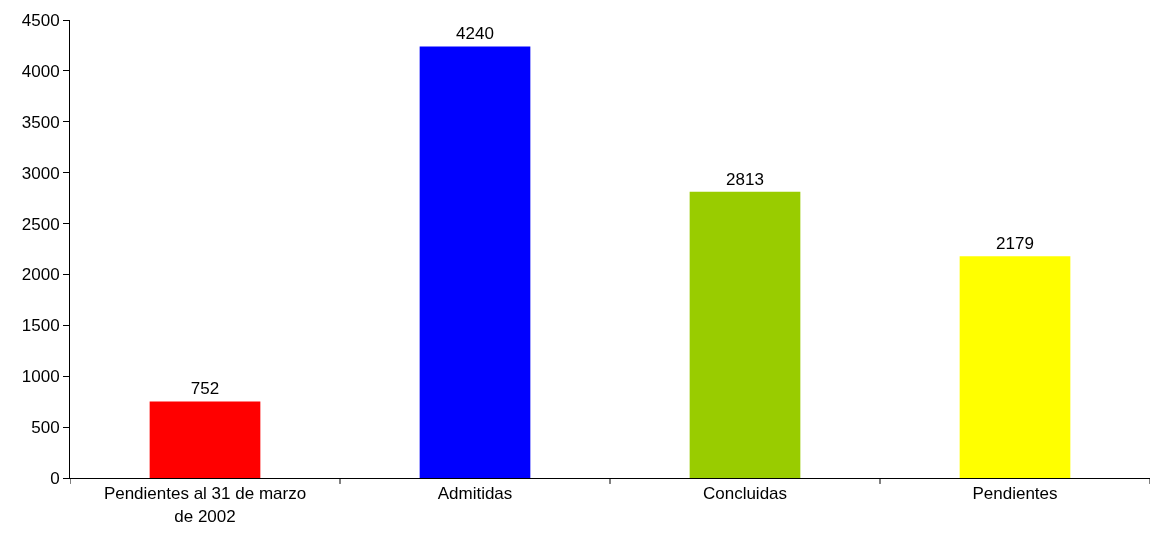 The image size is (1154, 541). Describe the element at coordinates (475, 494) in the screenshot. I see `x-tick-label: Admitidas` at that location.